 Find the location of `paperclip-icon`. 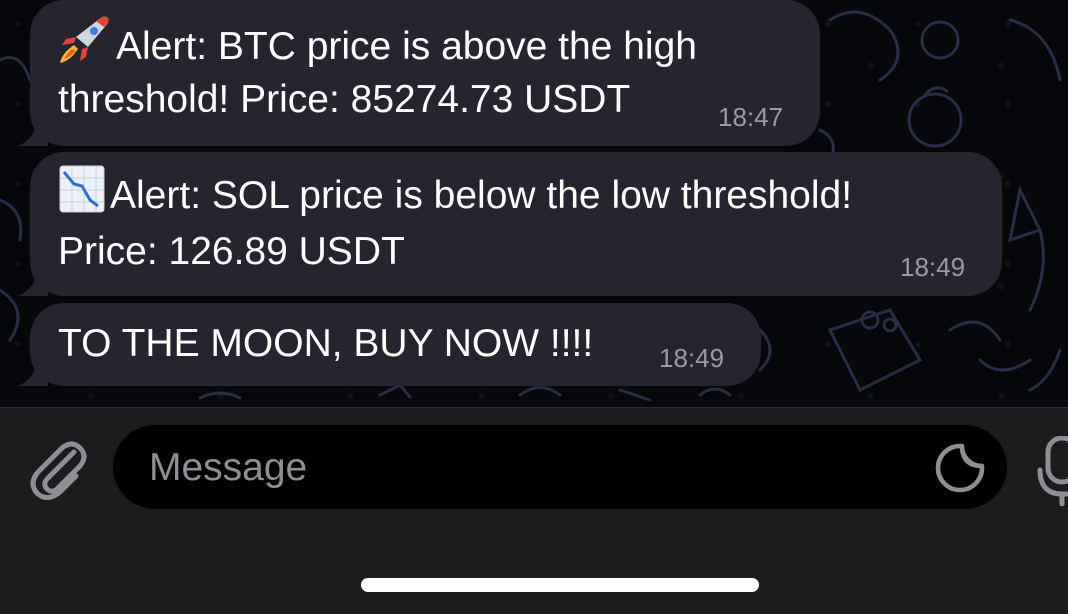

paperclip-icon is located at coordinates (59, 471).